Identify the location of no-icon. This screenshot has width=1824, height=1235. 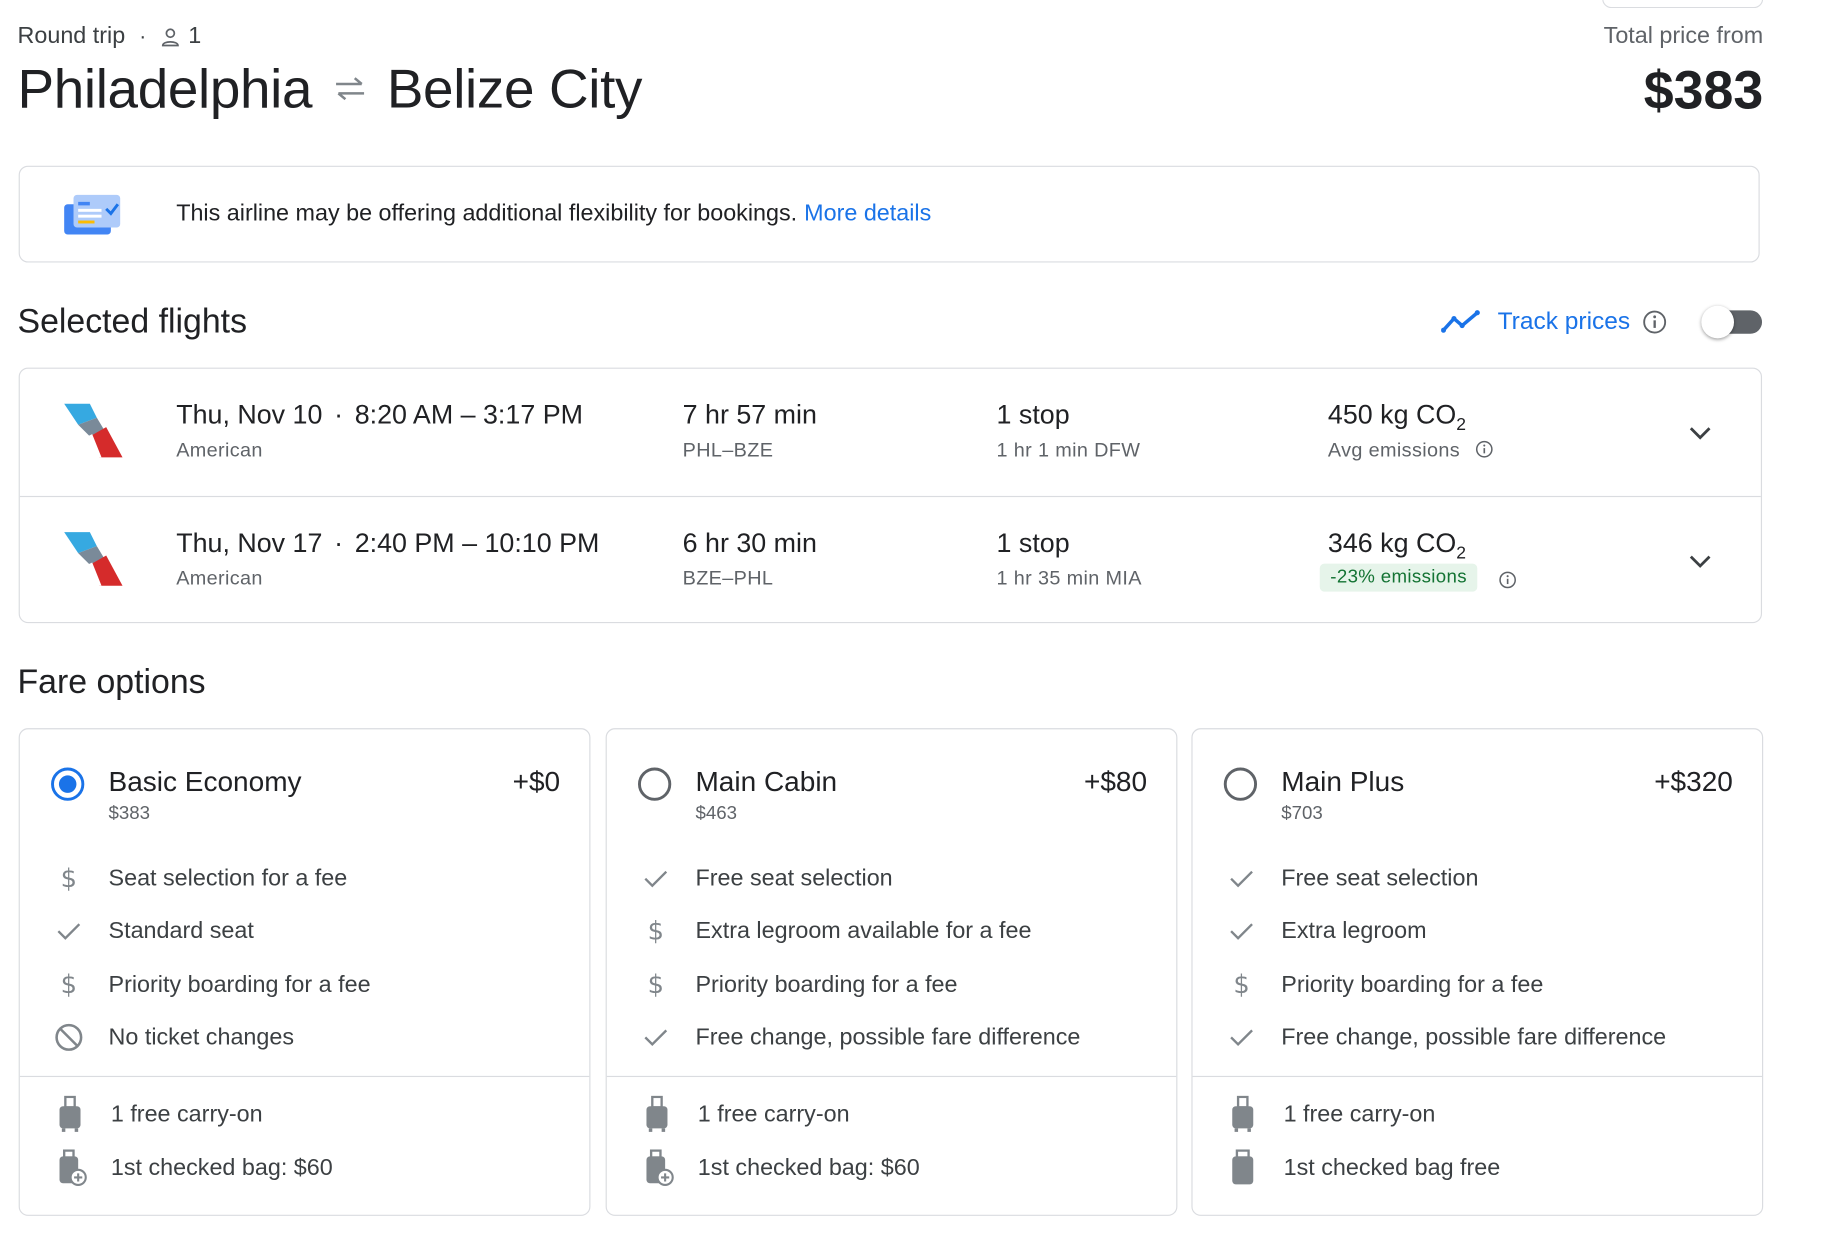
(69, 1037).